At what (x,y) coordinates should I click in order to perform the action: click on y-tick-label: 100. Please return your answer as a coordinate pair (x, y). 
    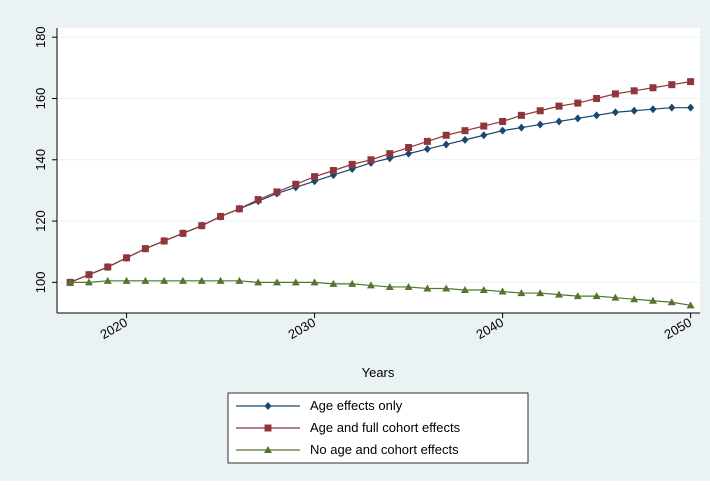
    Looking at the image, I should click on (40, 283).